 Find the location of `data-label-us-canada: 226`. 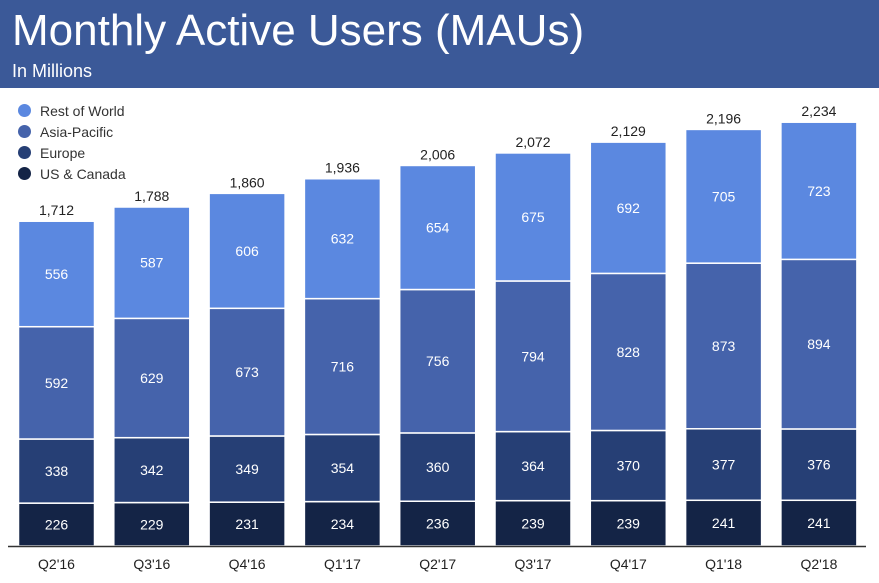

data-label-us-canada: 226 is located at coordinates (57, 525).